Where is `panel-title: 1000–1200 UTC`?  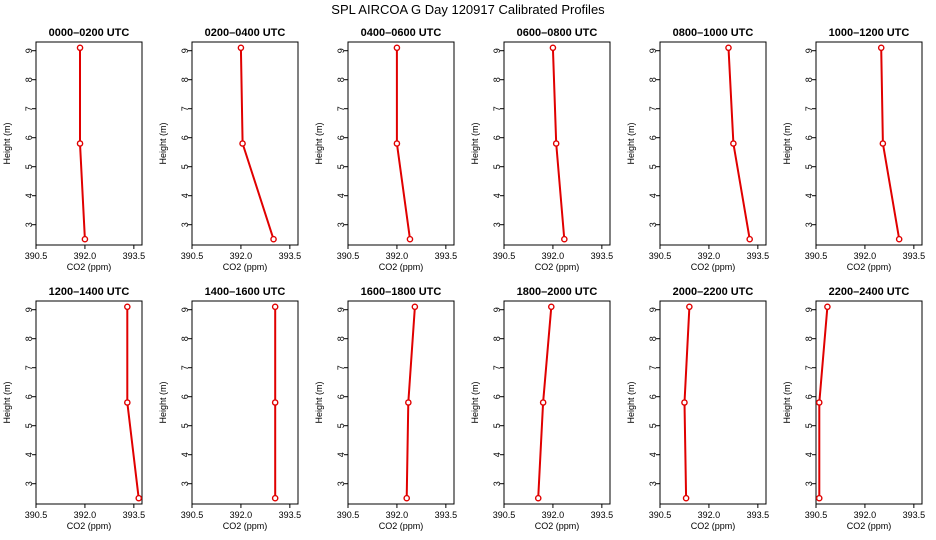 panel-title: 1000–1200 UTC is located at coordinates (869, 33).